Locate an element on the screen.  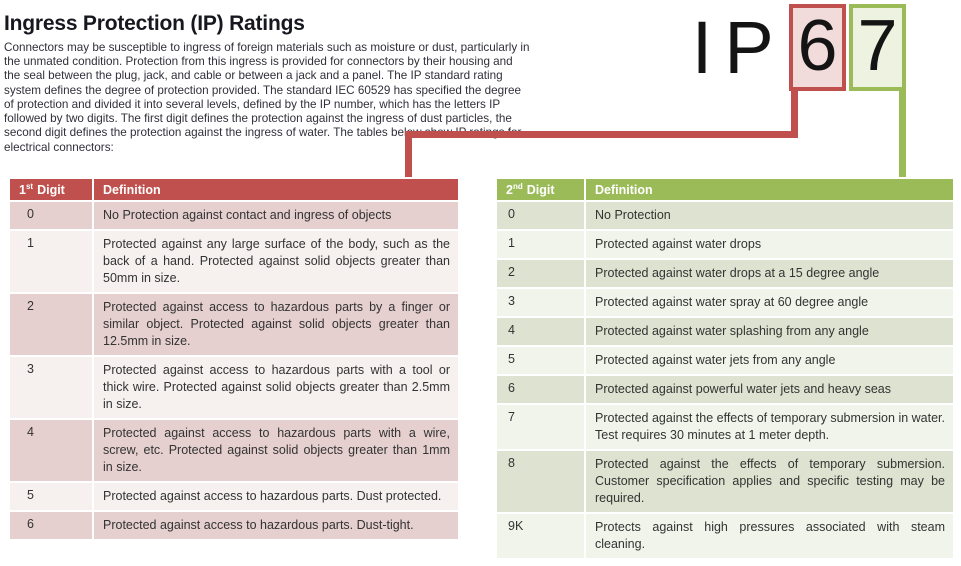
table-header-row: 1st Digit Definition is located at coordinates (234, 189).